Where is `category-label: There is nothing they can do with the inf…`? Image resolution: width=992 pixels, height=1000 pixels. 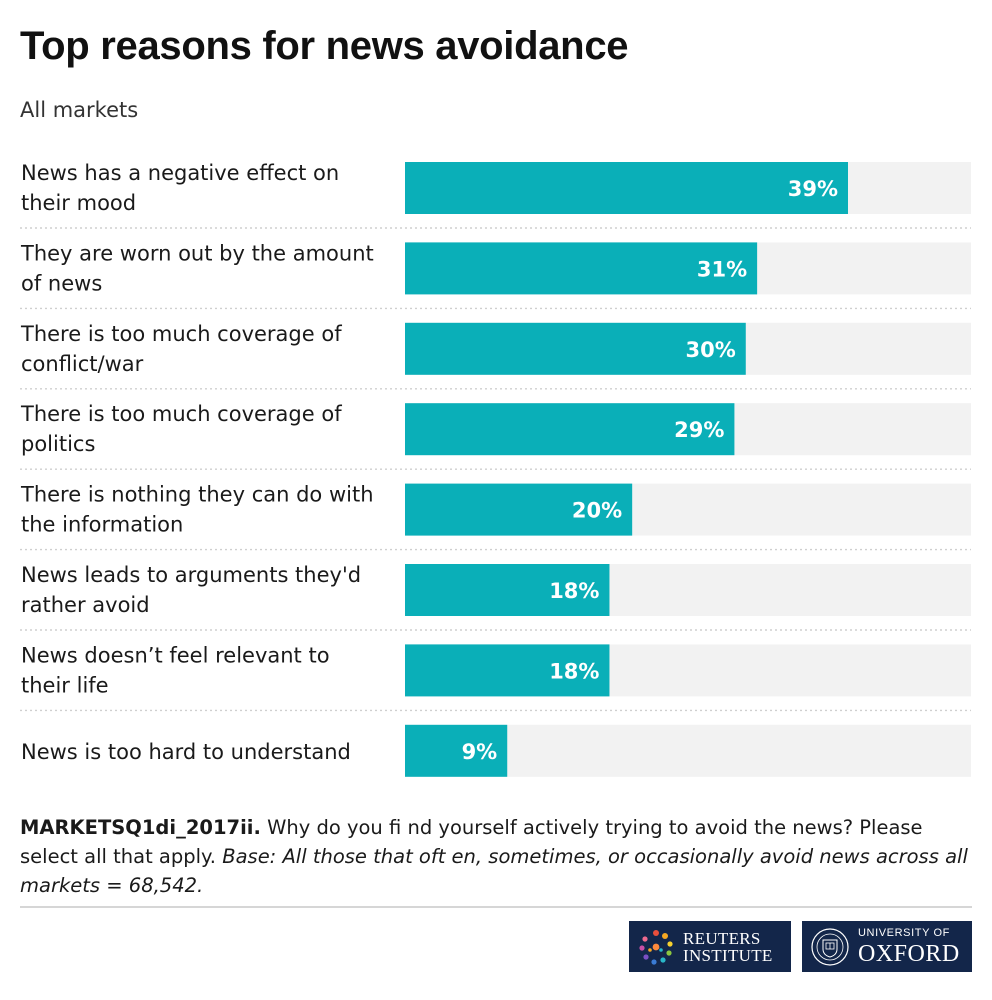
category-label: There is nothing they can do with the inf… is located at coordinates (197, 510).